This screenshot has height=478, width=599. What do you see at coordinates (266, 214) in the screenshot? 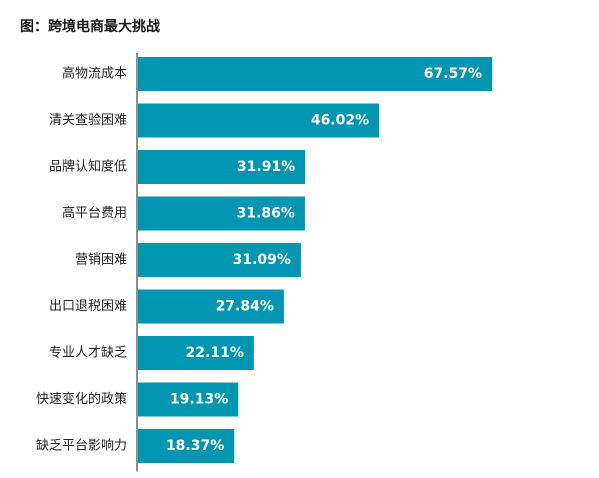
I see `value-label: 31.86%` at bounding box center [266, 214].